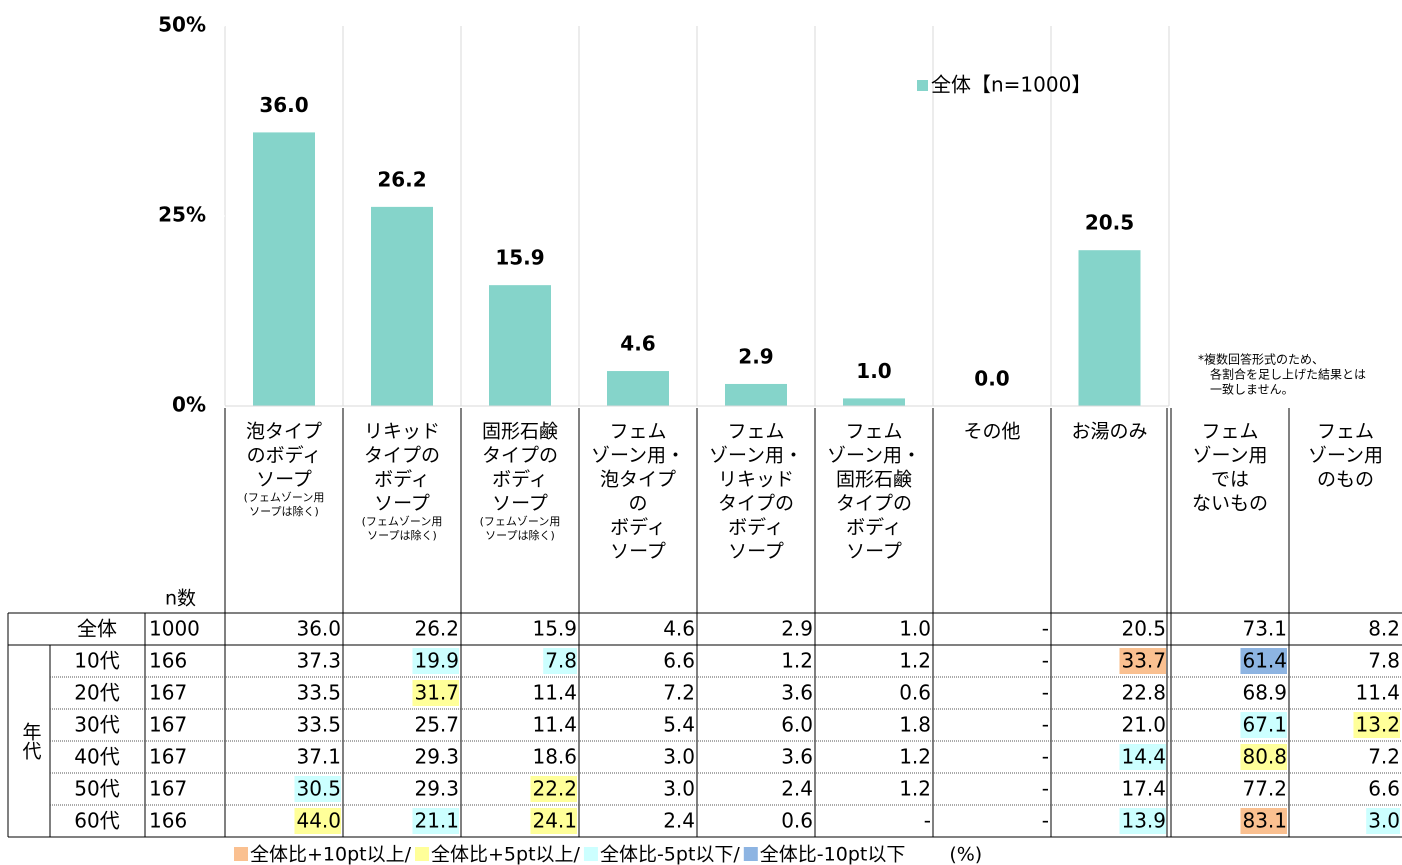 This screenshot has height=865, width=1402. What do you see at coordinates (182, 215) in the screenshot?
I see `y-tick-label: 25%` at bounding box center [182, 215].